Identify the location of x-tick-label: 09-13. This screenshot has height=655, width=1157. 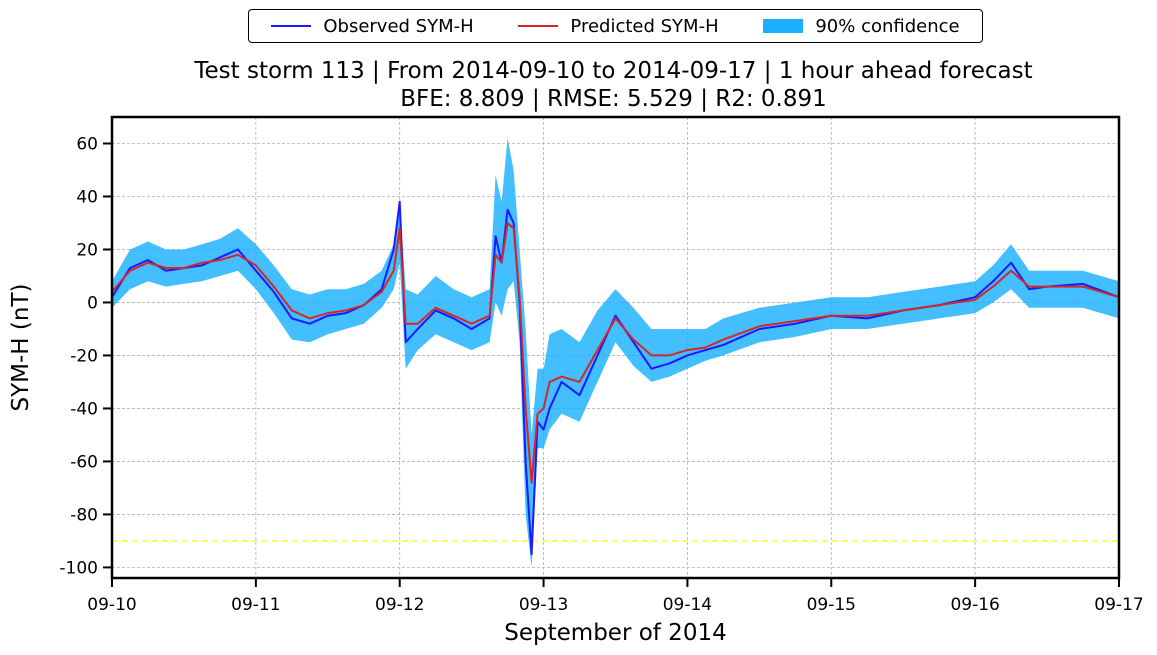
(543, 605).